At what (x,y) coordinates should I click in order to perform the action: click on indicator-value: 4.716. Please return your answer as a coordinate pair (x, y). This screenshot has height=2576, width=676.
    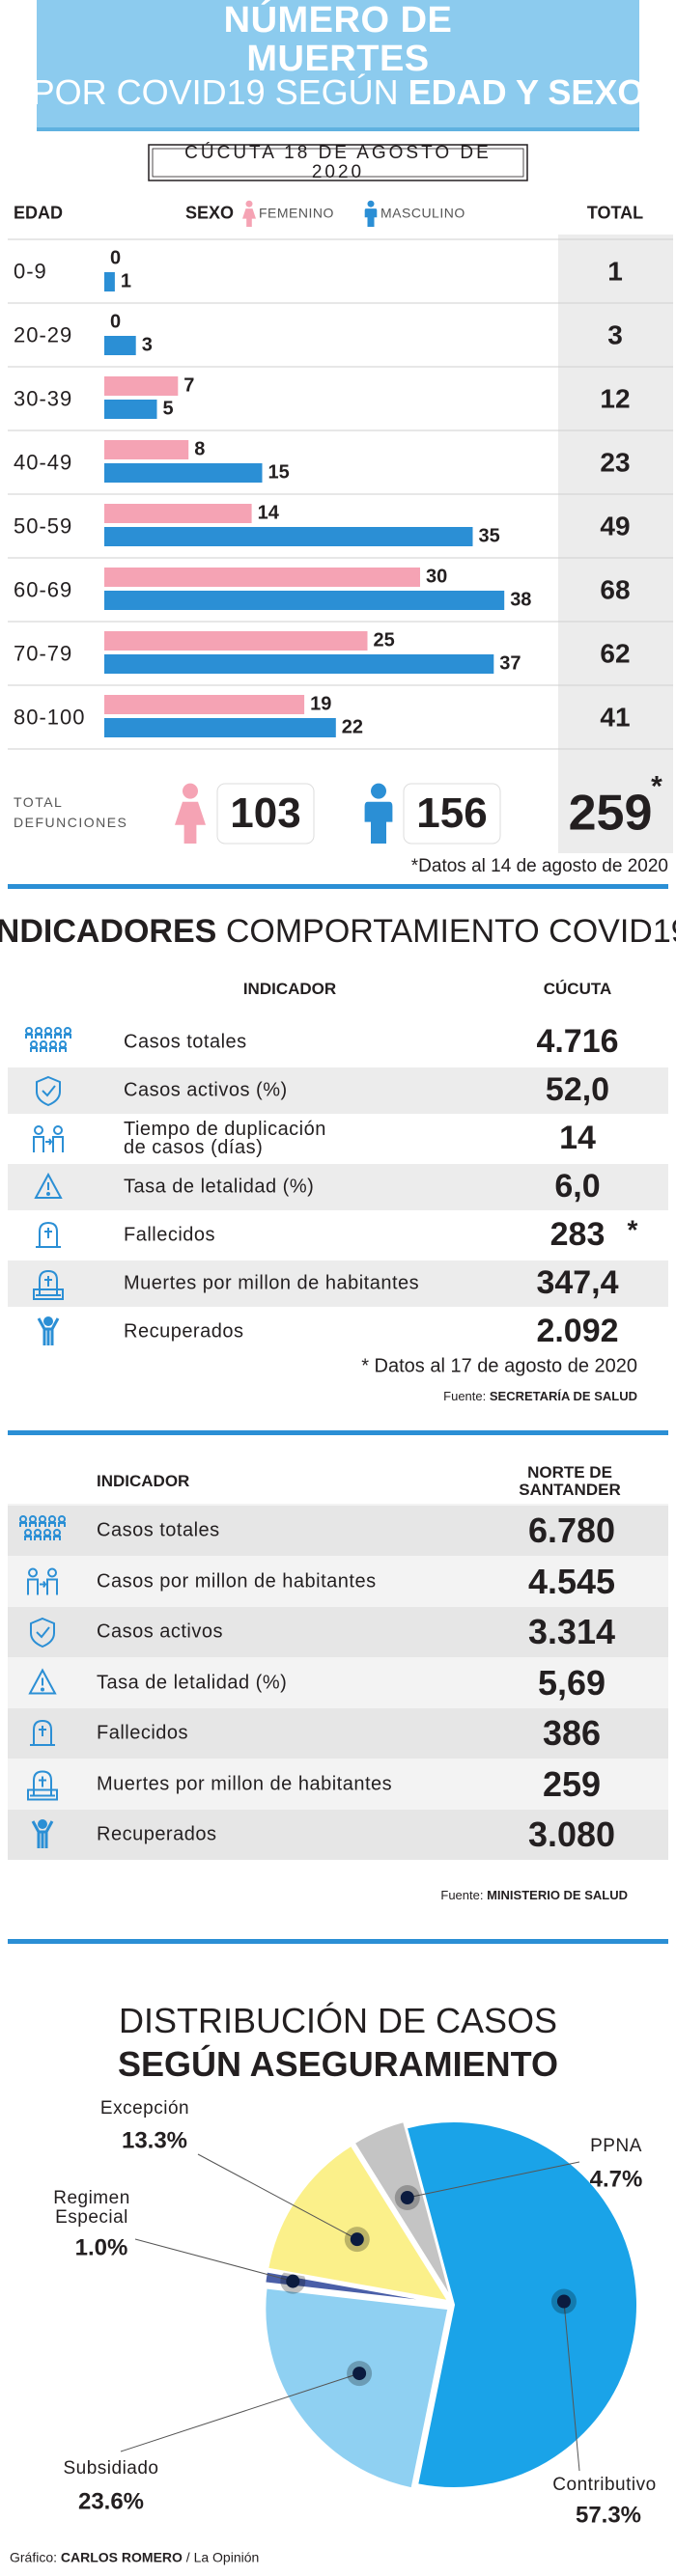
    Looking at the image, I should click on (577, 1042).